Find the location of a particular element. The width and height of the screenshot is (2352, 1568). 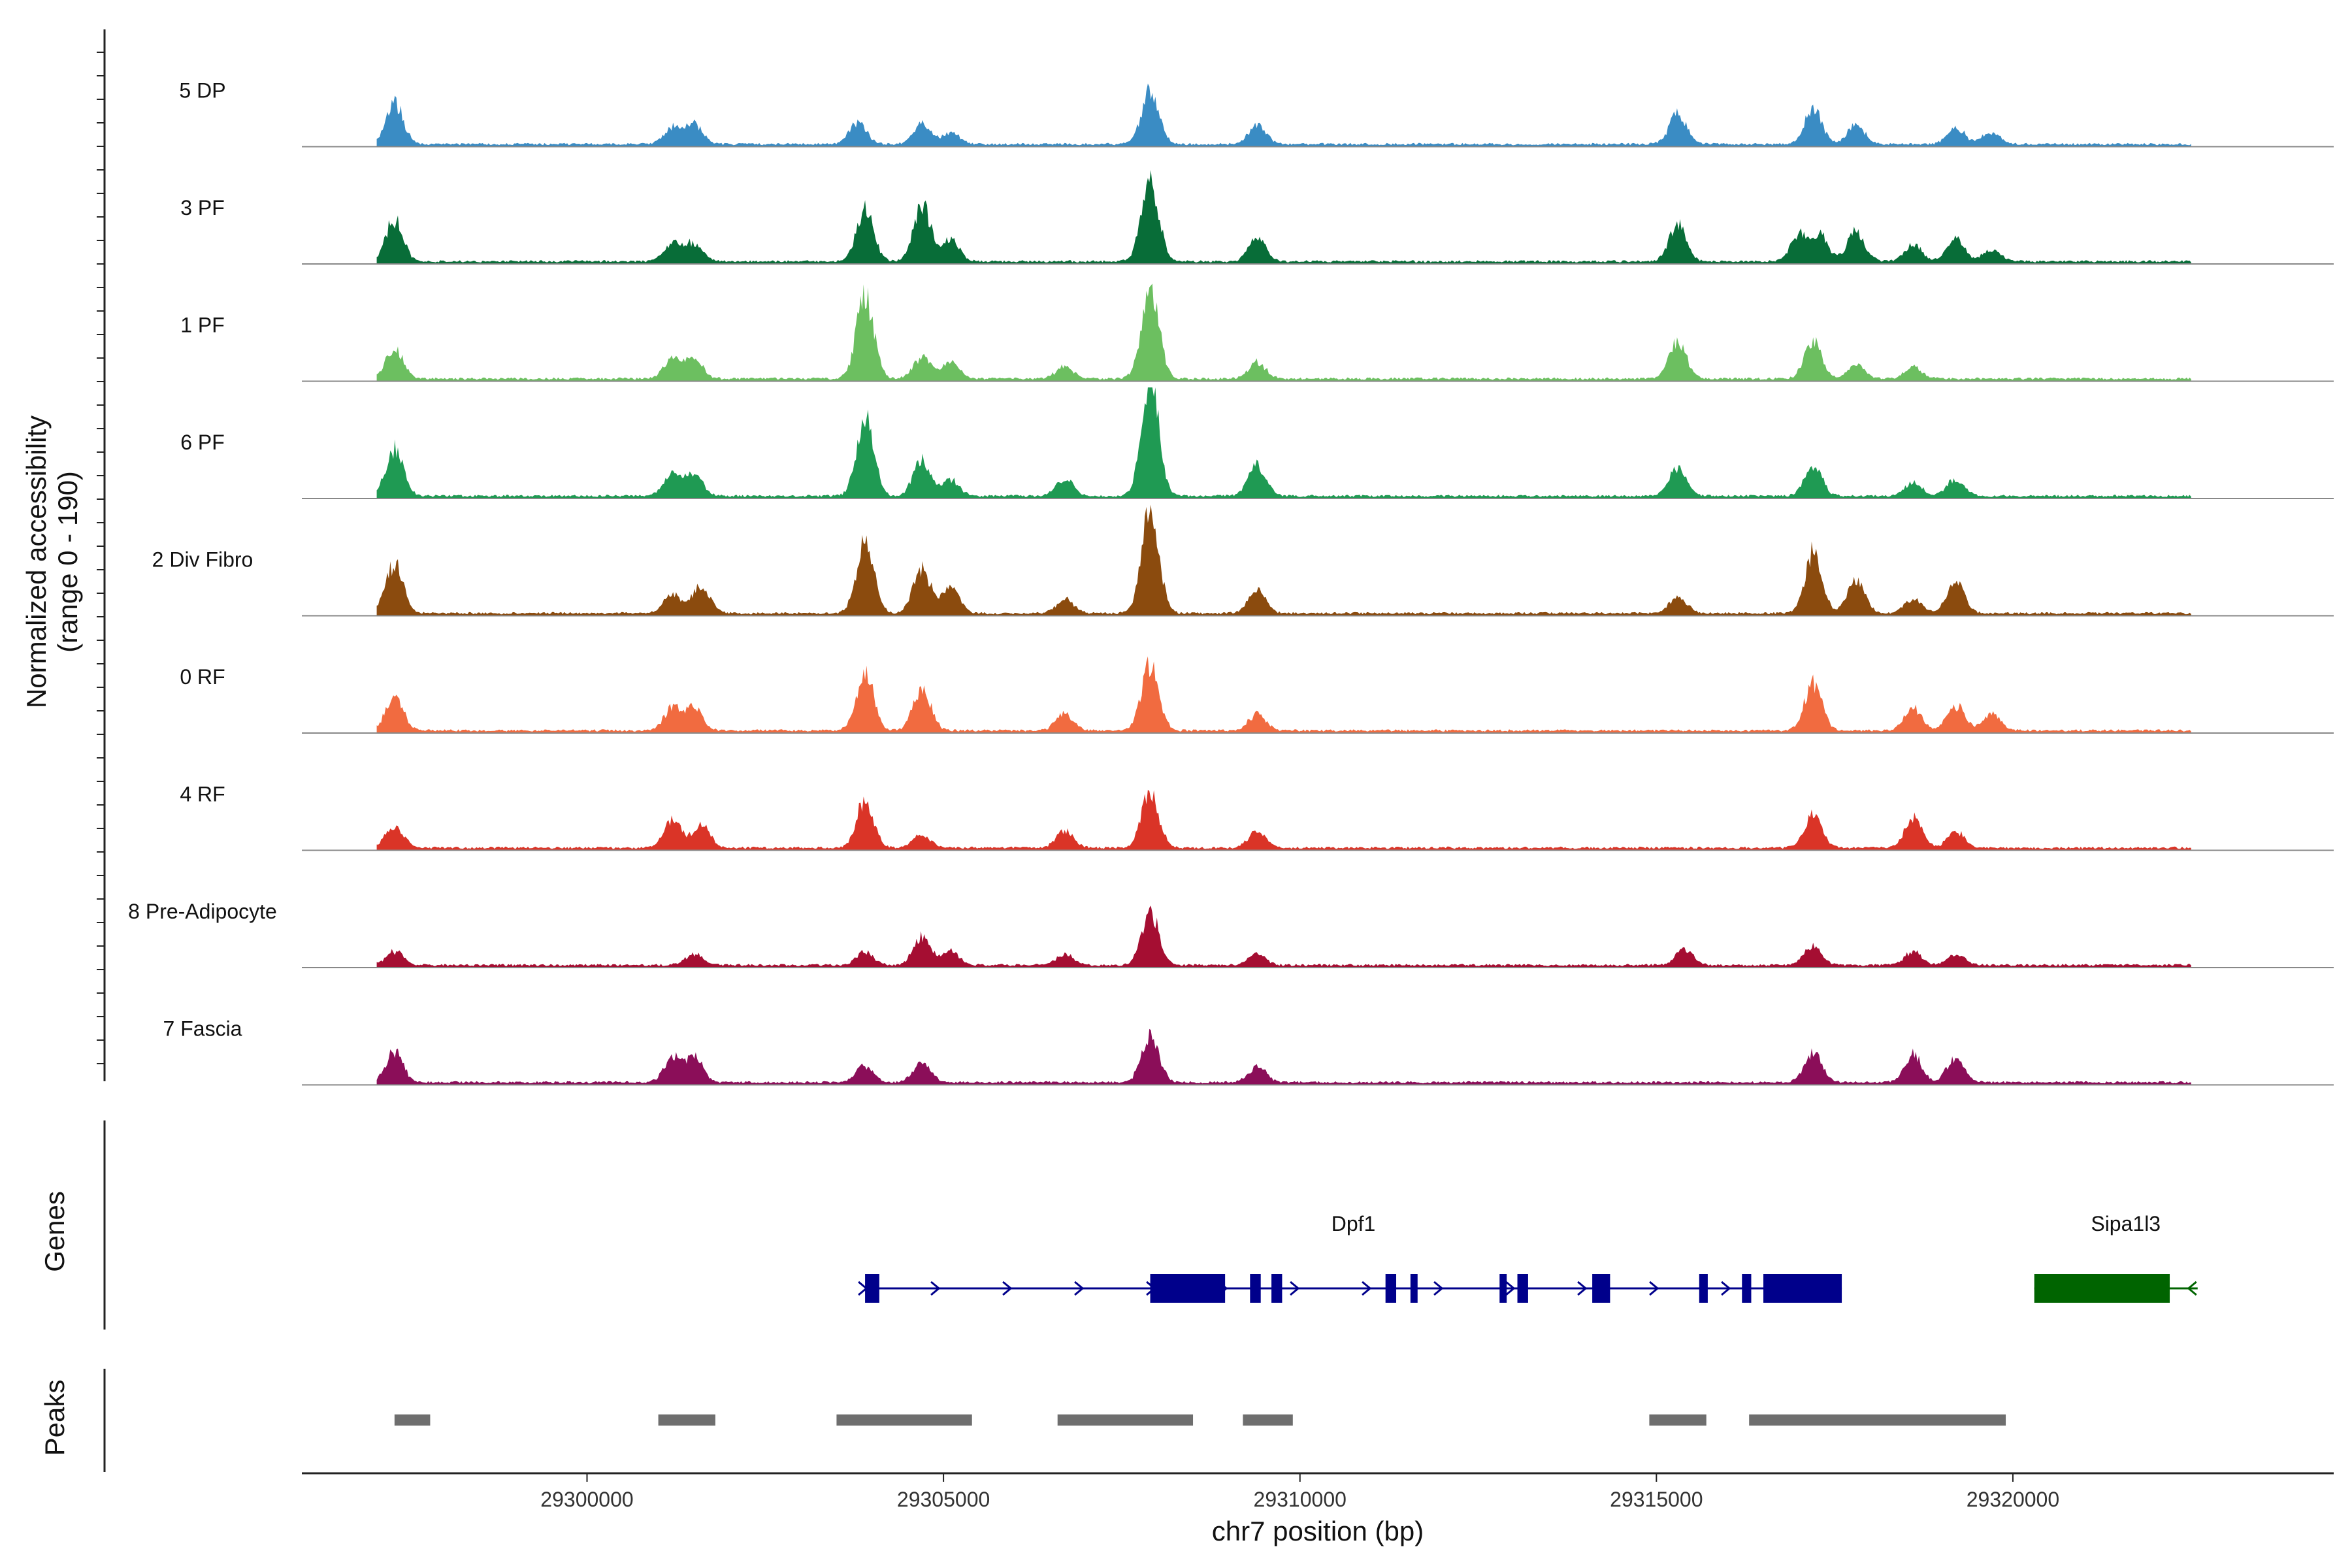

track-label: 5 DP is located at coordinates (202, 91).